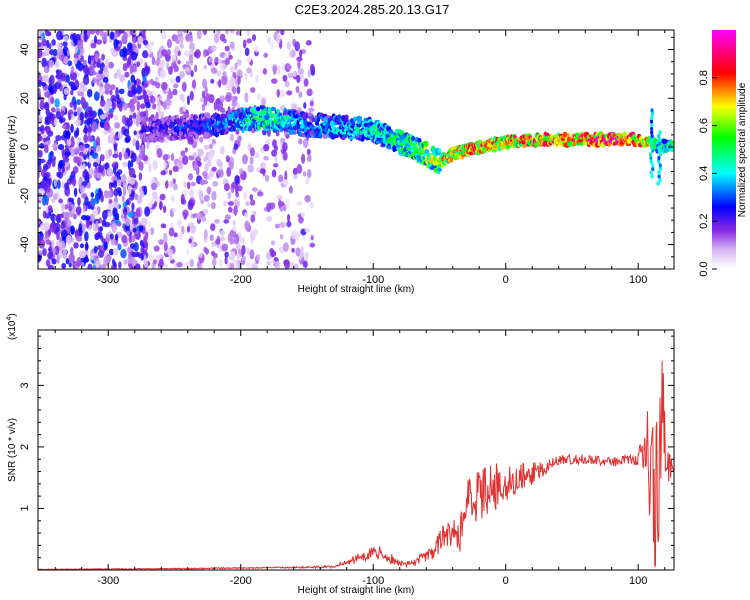 This screenshot has height=600, width=750. Describe the element at coordinates (25, 98) in the screenshot. I see `spectrogram-y-tick-label: 20` at that location.